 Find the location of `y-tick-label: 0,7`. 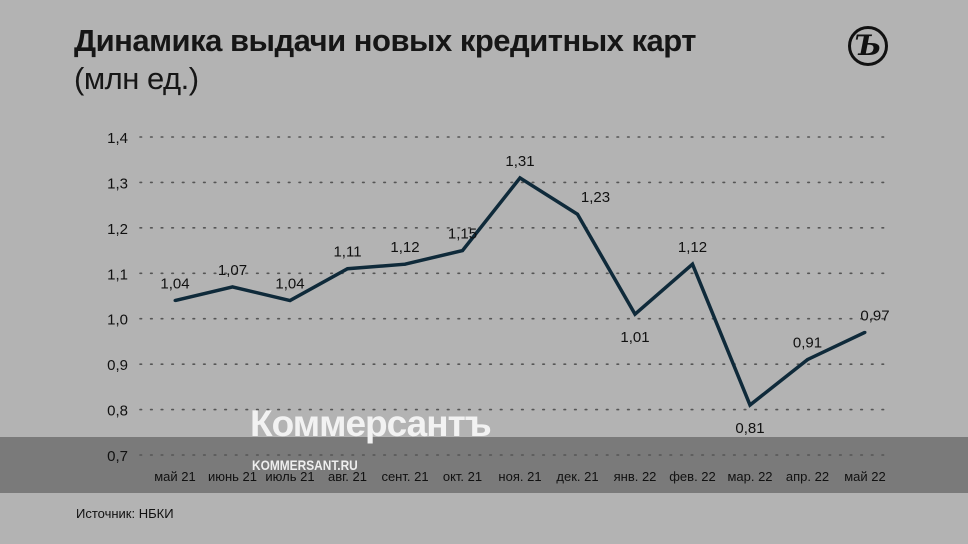

y-tick-label: 0,7 is located at coordinates (117, 456).